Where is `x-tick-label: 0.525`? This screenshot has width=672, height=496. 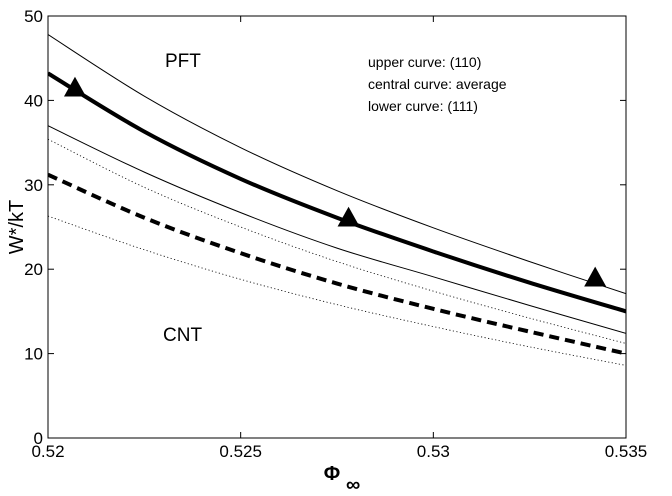
x-tick-label: 0.525 is located at coordinates (240, 451).